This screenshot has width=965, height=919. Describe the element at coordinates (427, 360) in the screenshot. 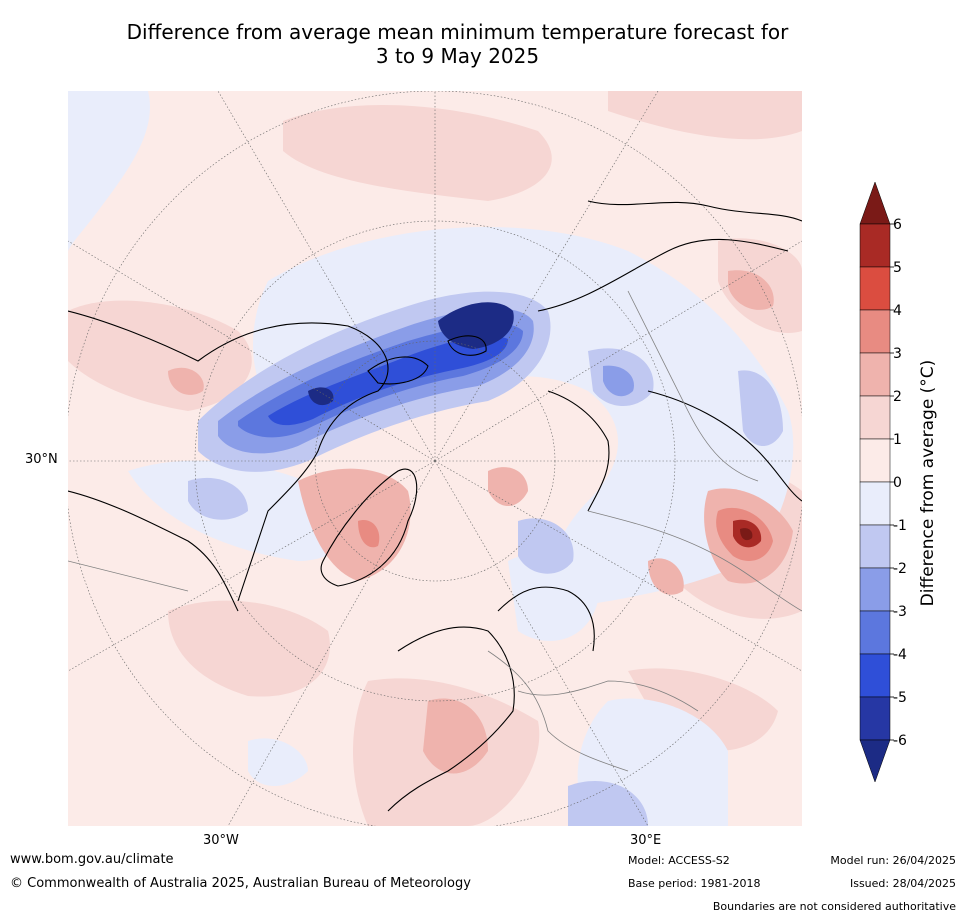

I see `arctic-islands` at that location.